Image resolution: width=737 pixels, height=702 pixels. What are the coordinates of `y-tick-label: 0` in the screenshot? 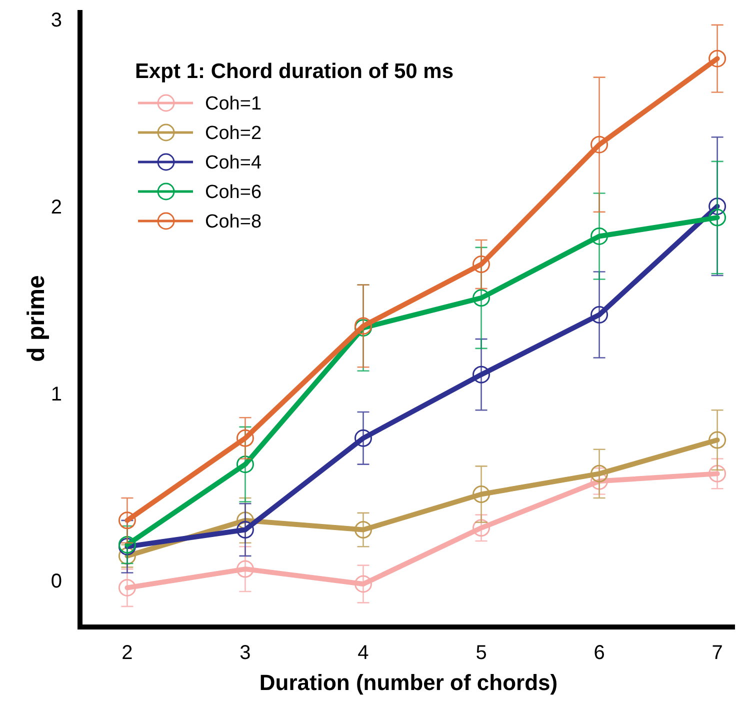 It's located at (56, 581).